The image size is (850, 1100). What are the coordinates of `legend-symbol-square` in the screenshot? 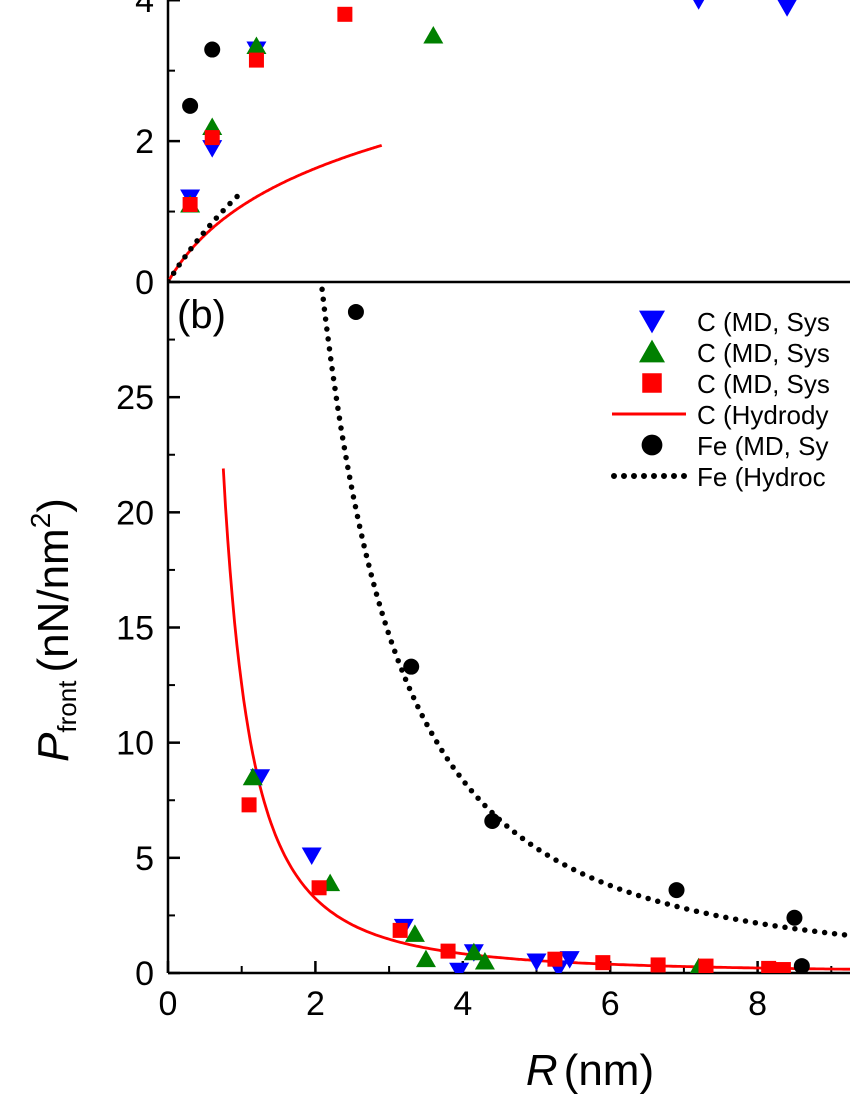 It's located at (652, 383).